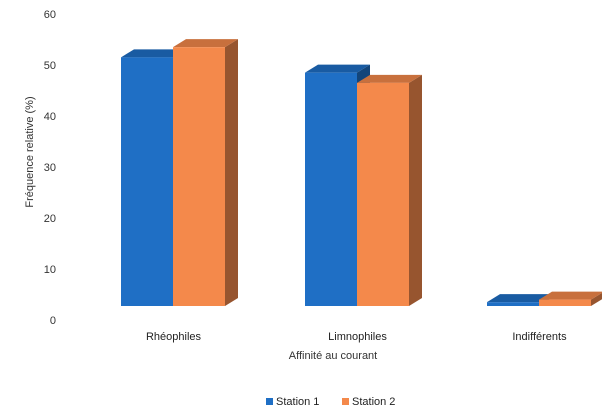 The image size is (602, 414). Describe the element at coordinates (174, 337) in the screenshot. I see `category-label: Rhéophiles` at that location.